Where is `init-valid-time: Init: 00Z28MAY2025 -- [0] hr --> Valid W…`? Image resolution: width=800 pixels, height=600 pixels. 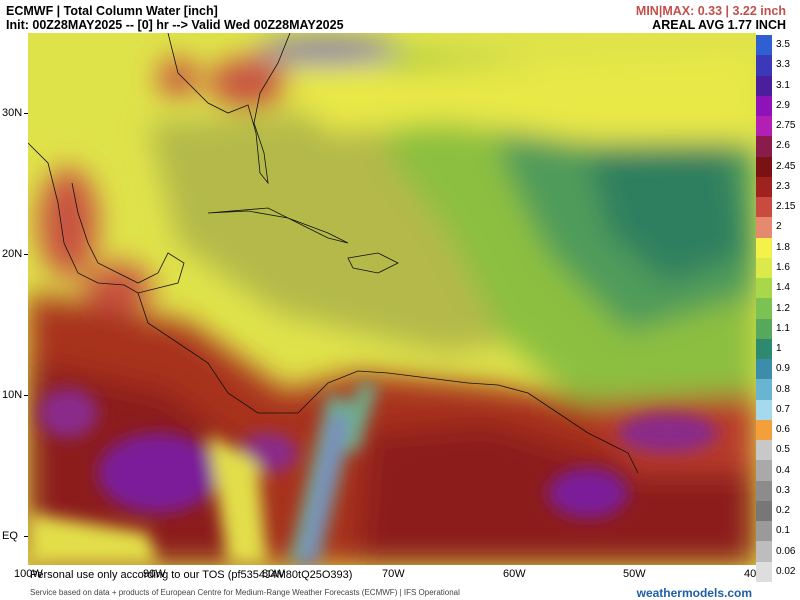
init-valid-time: Init: 00Z28MAY2025 -- [0] hr --> Valid W… is located at coordinates (175, 25).